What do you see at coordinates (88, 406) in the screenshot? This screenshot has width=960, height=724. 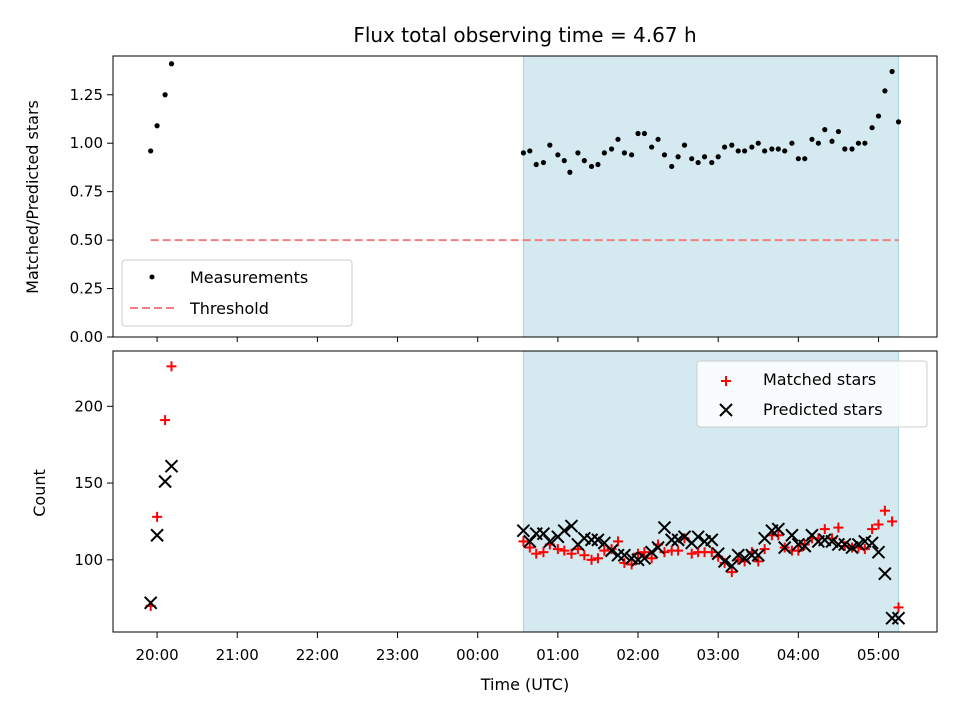 I see `bottom-y-tick-label: 200` at bounding box center [88, 406].